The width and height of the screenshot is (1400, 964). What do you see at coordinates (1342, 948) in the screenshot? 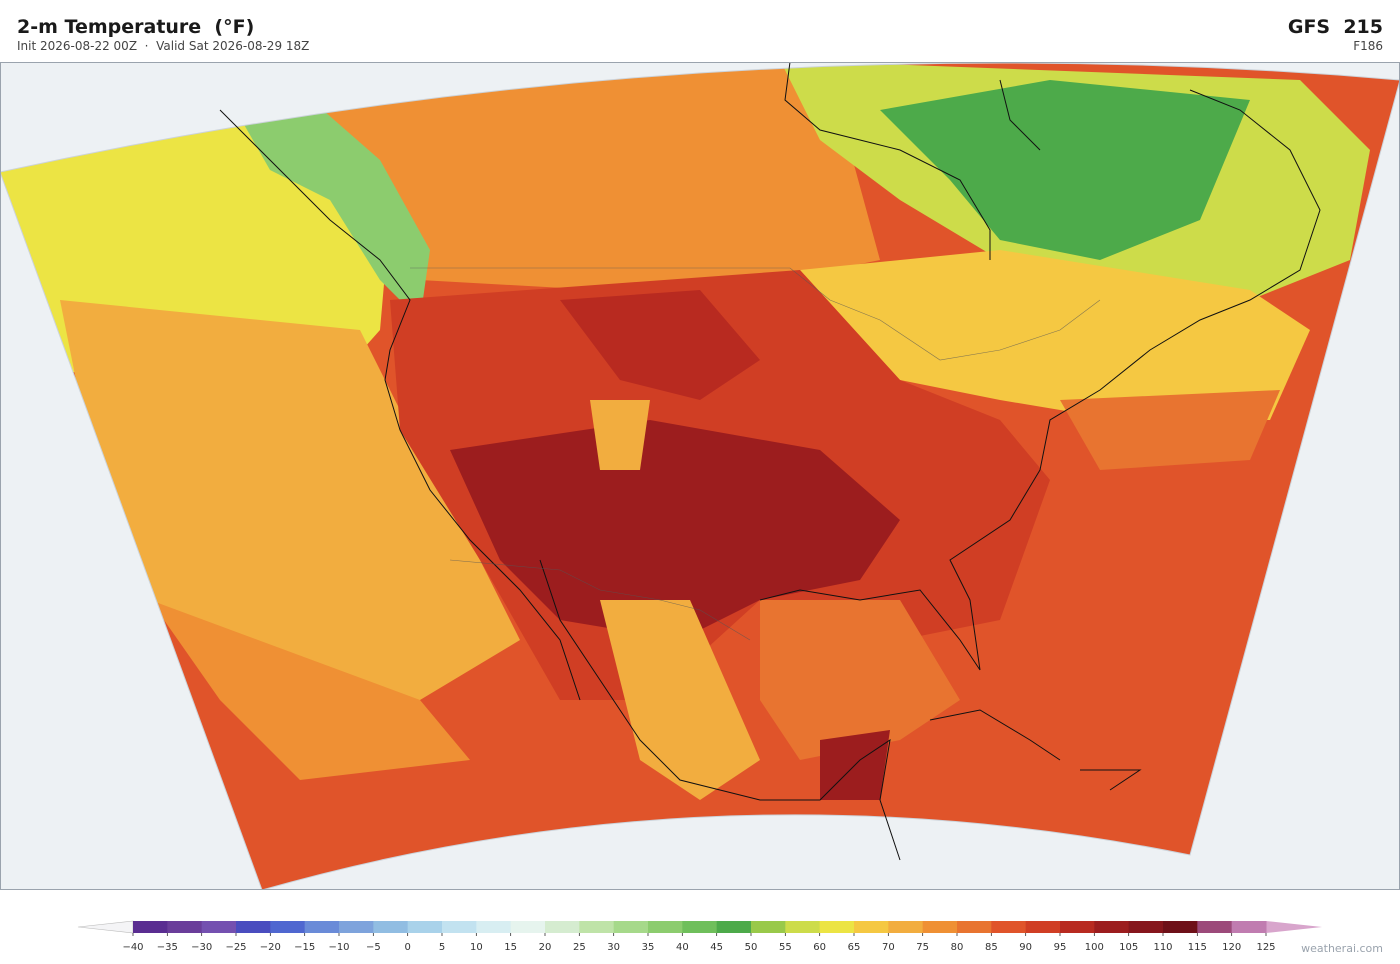
I see `watermark: weatherai.com` at bounding box center [1342, 948].